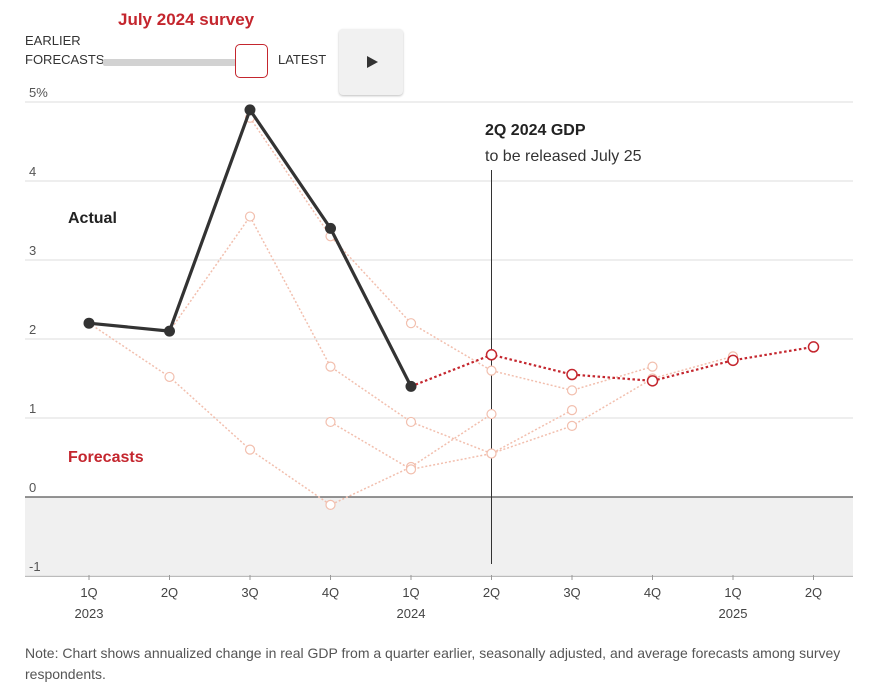 The image size is (886, 685). Describe the element at coordinates (38, 92) in the screenshot. I see `y-tick-label: 5%` at that location.